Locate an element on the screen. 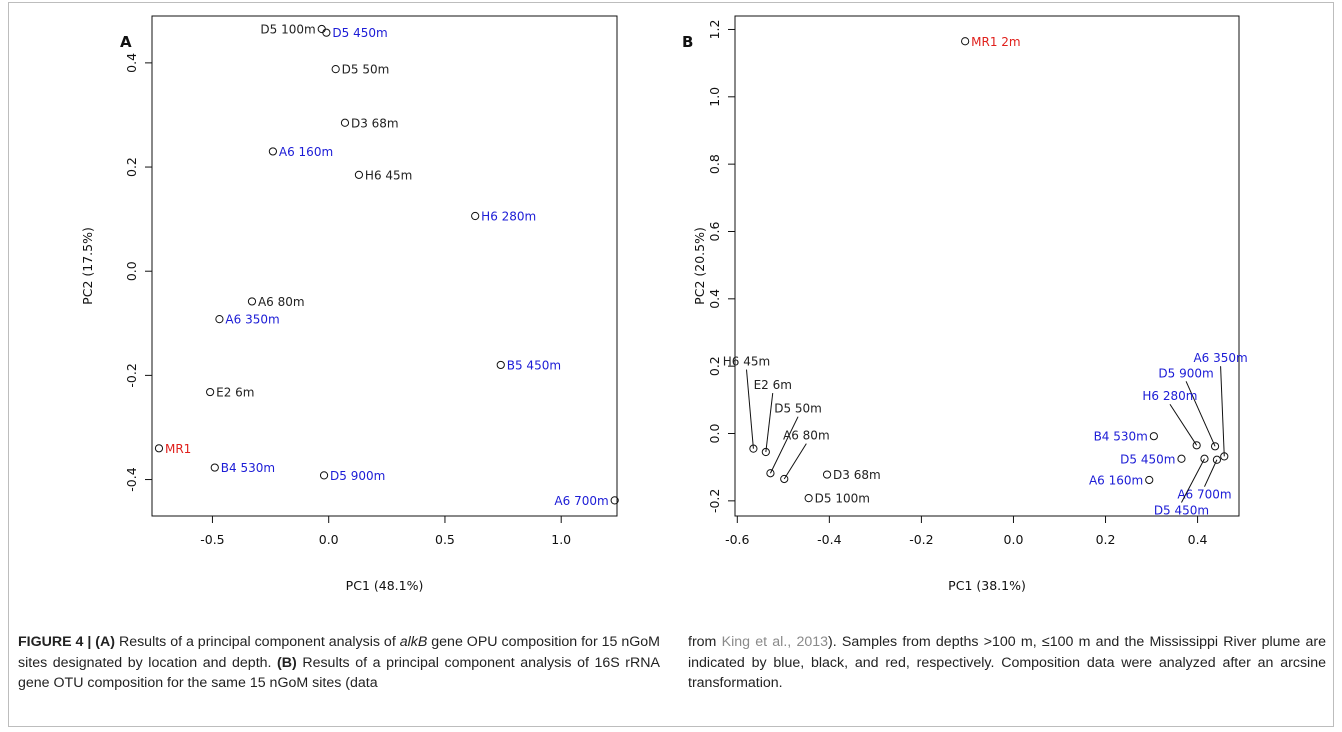 The height and width of the screenshot is (732, 1342). y-tick-label: 0.8 is located at coordinates (714, 164).